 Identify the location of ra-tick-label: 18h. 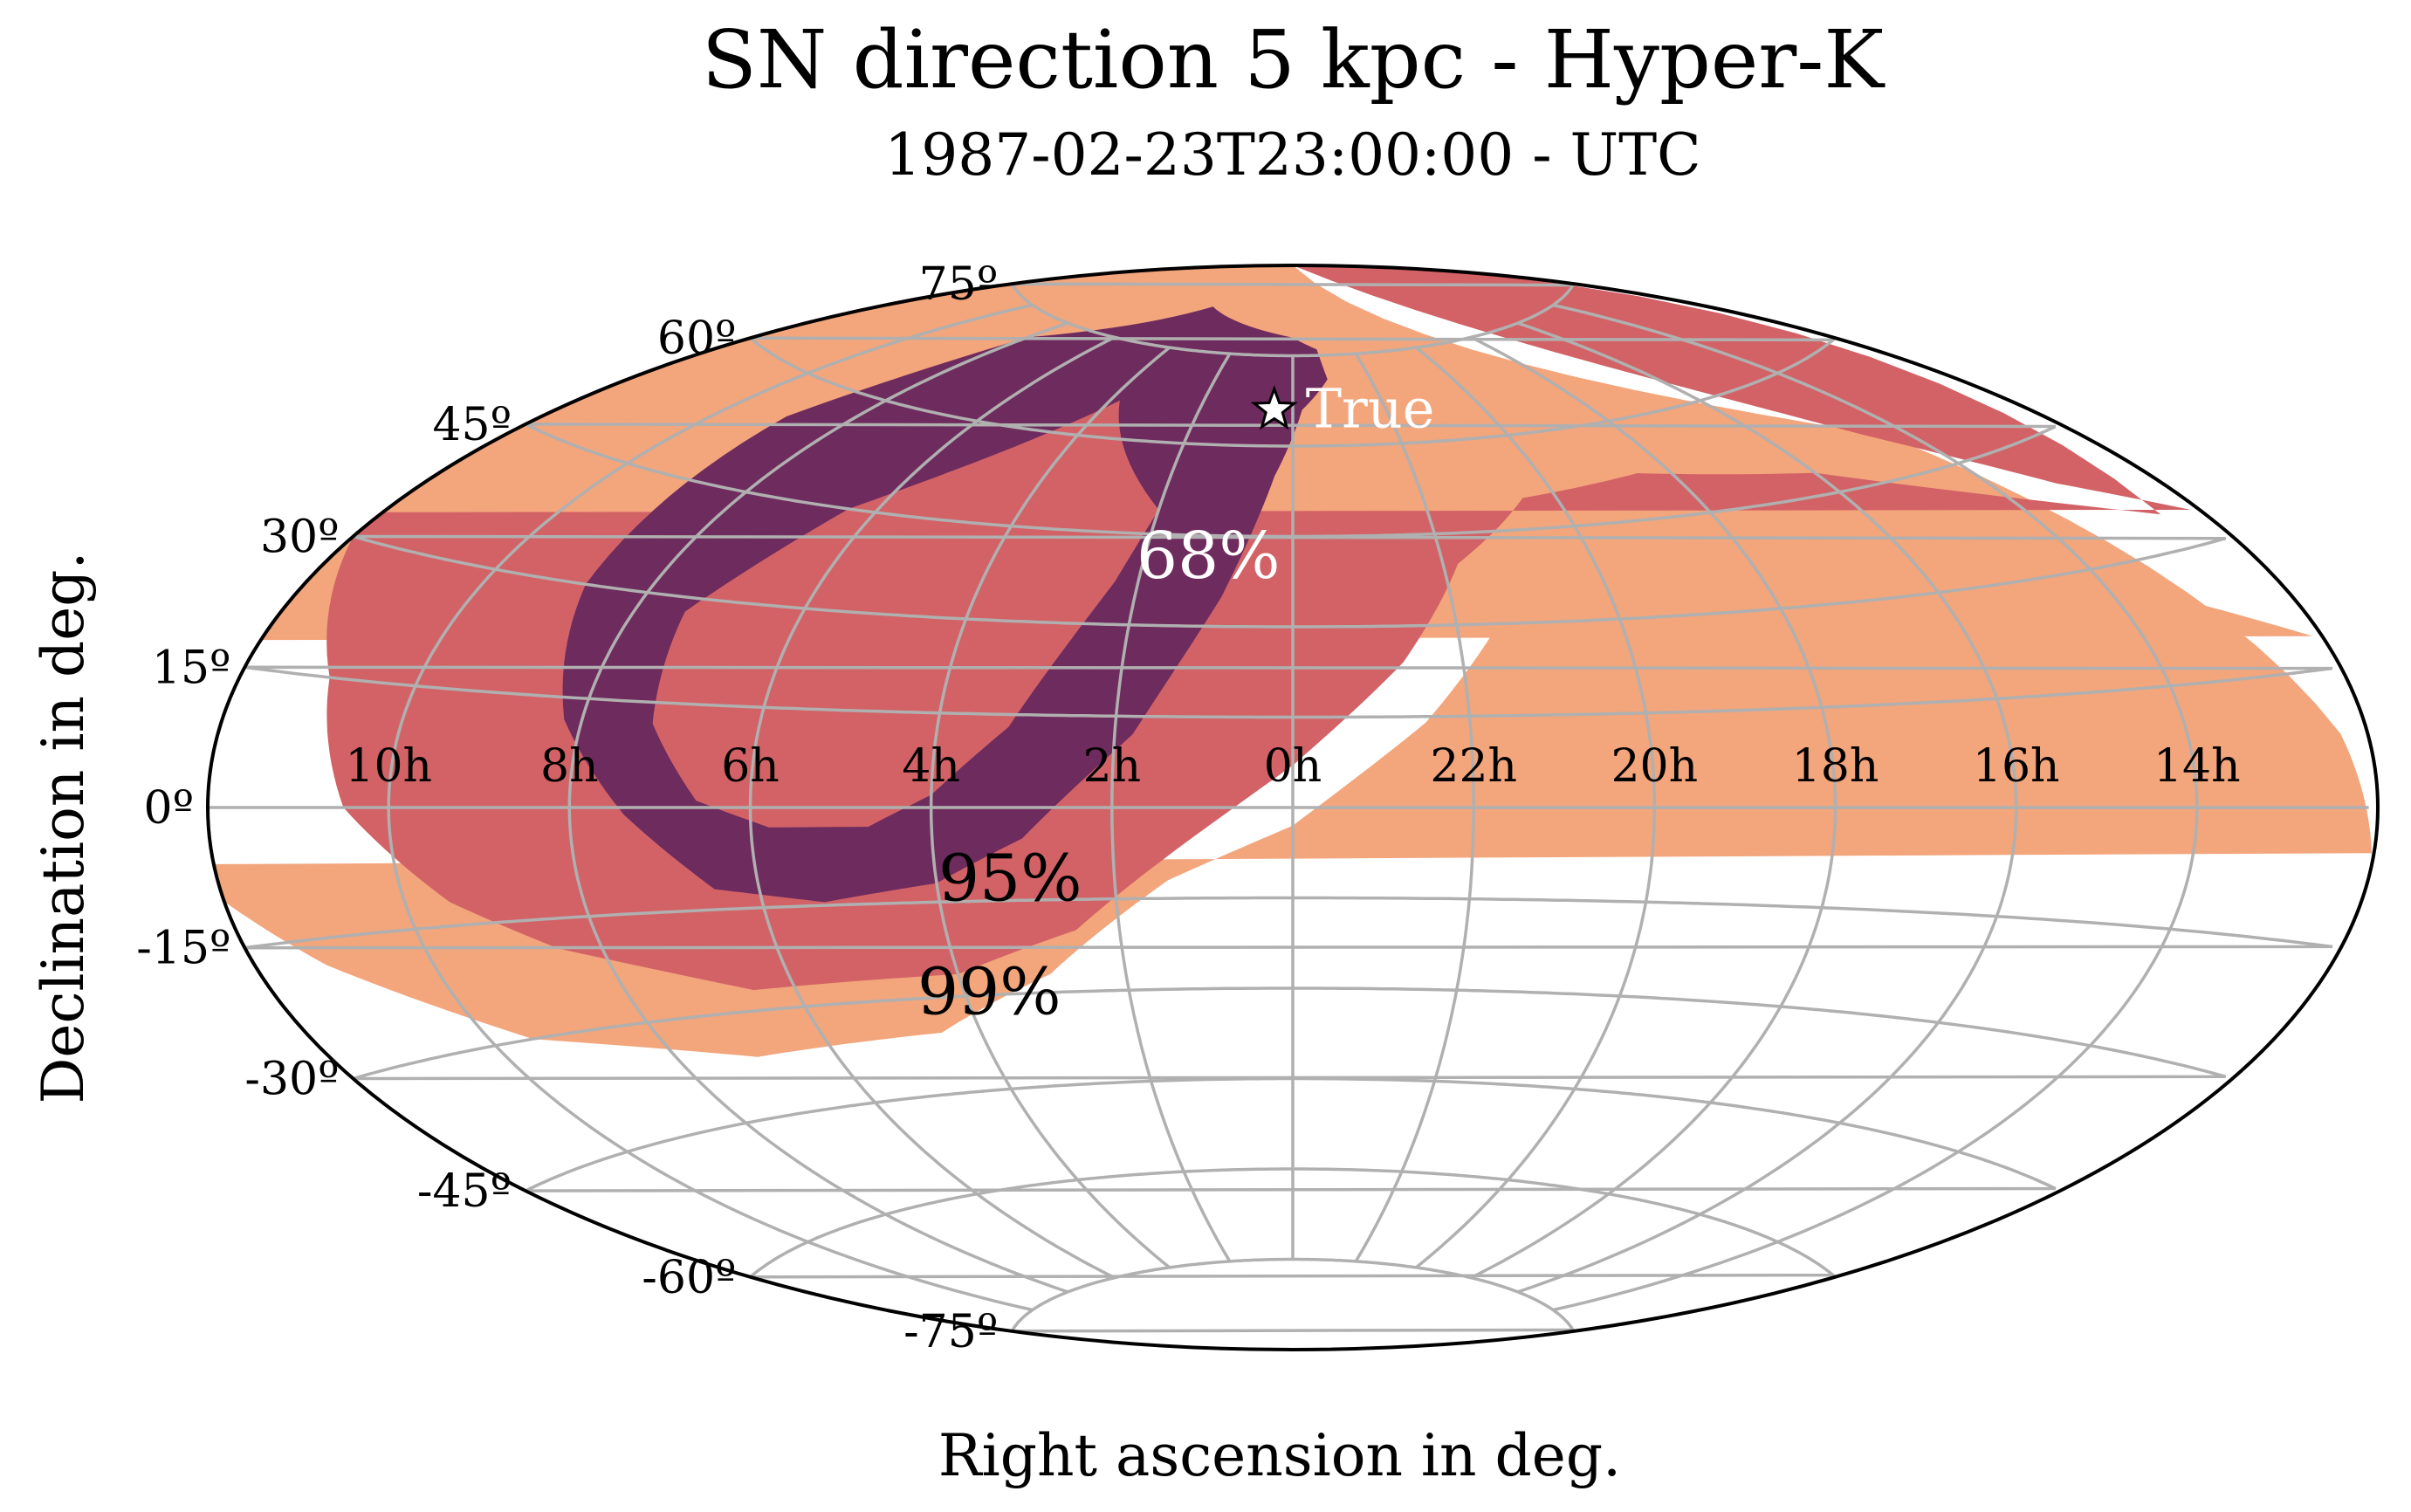
(1835, 767).